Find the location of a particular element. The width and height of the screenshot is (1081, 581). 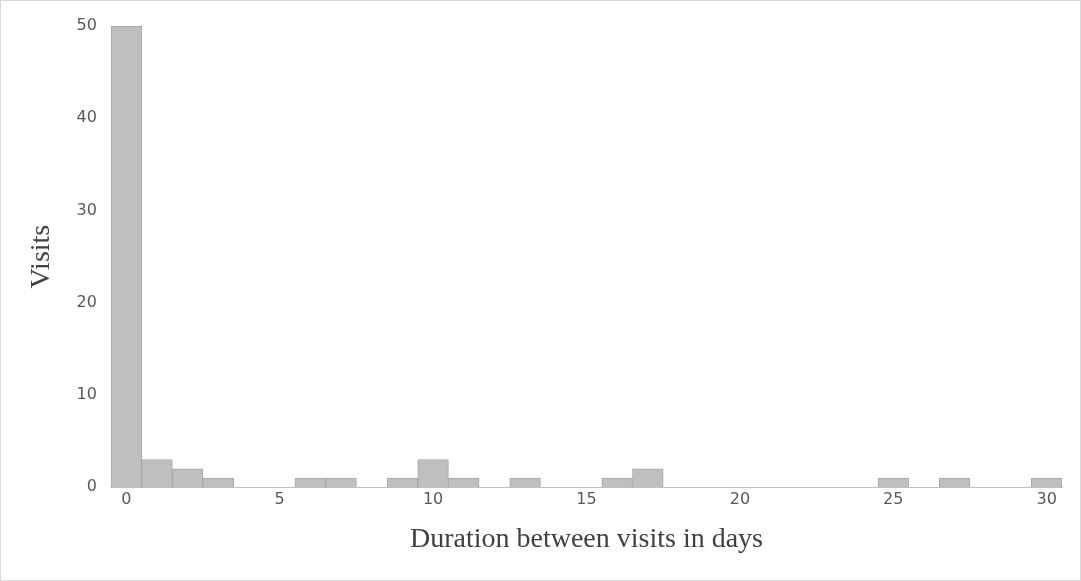

y-tick-label: 20 is located at coordinates (86, 301).